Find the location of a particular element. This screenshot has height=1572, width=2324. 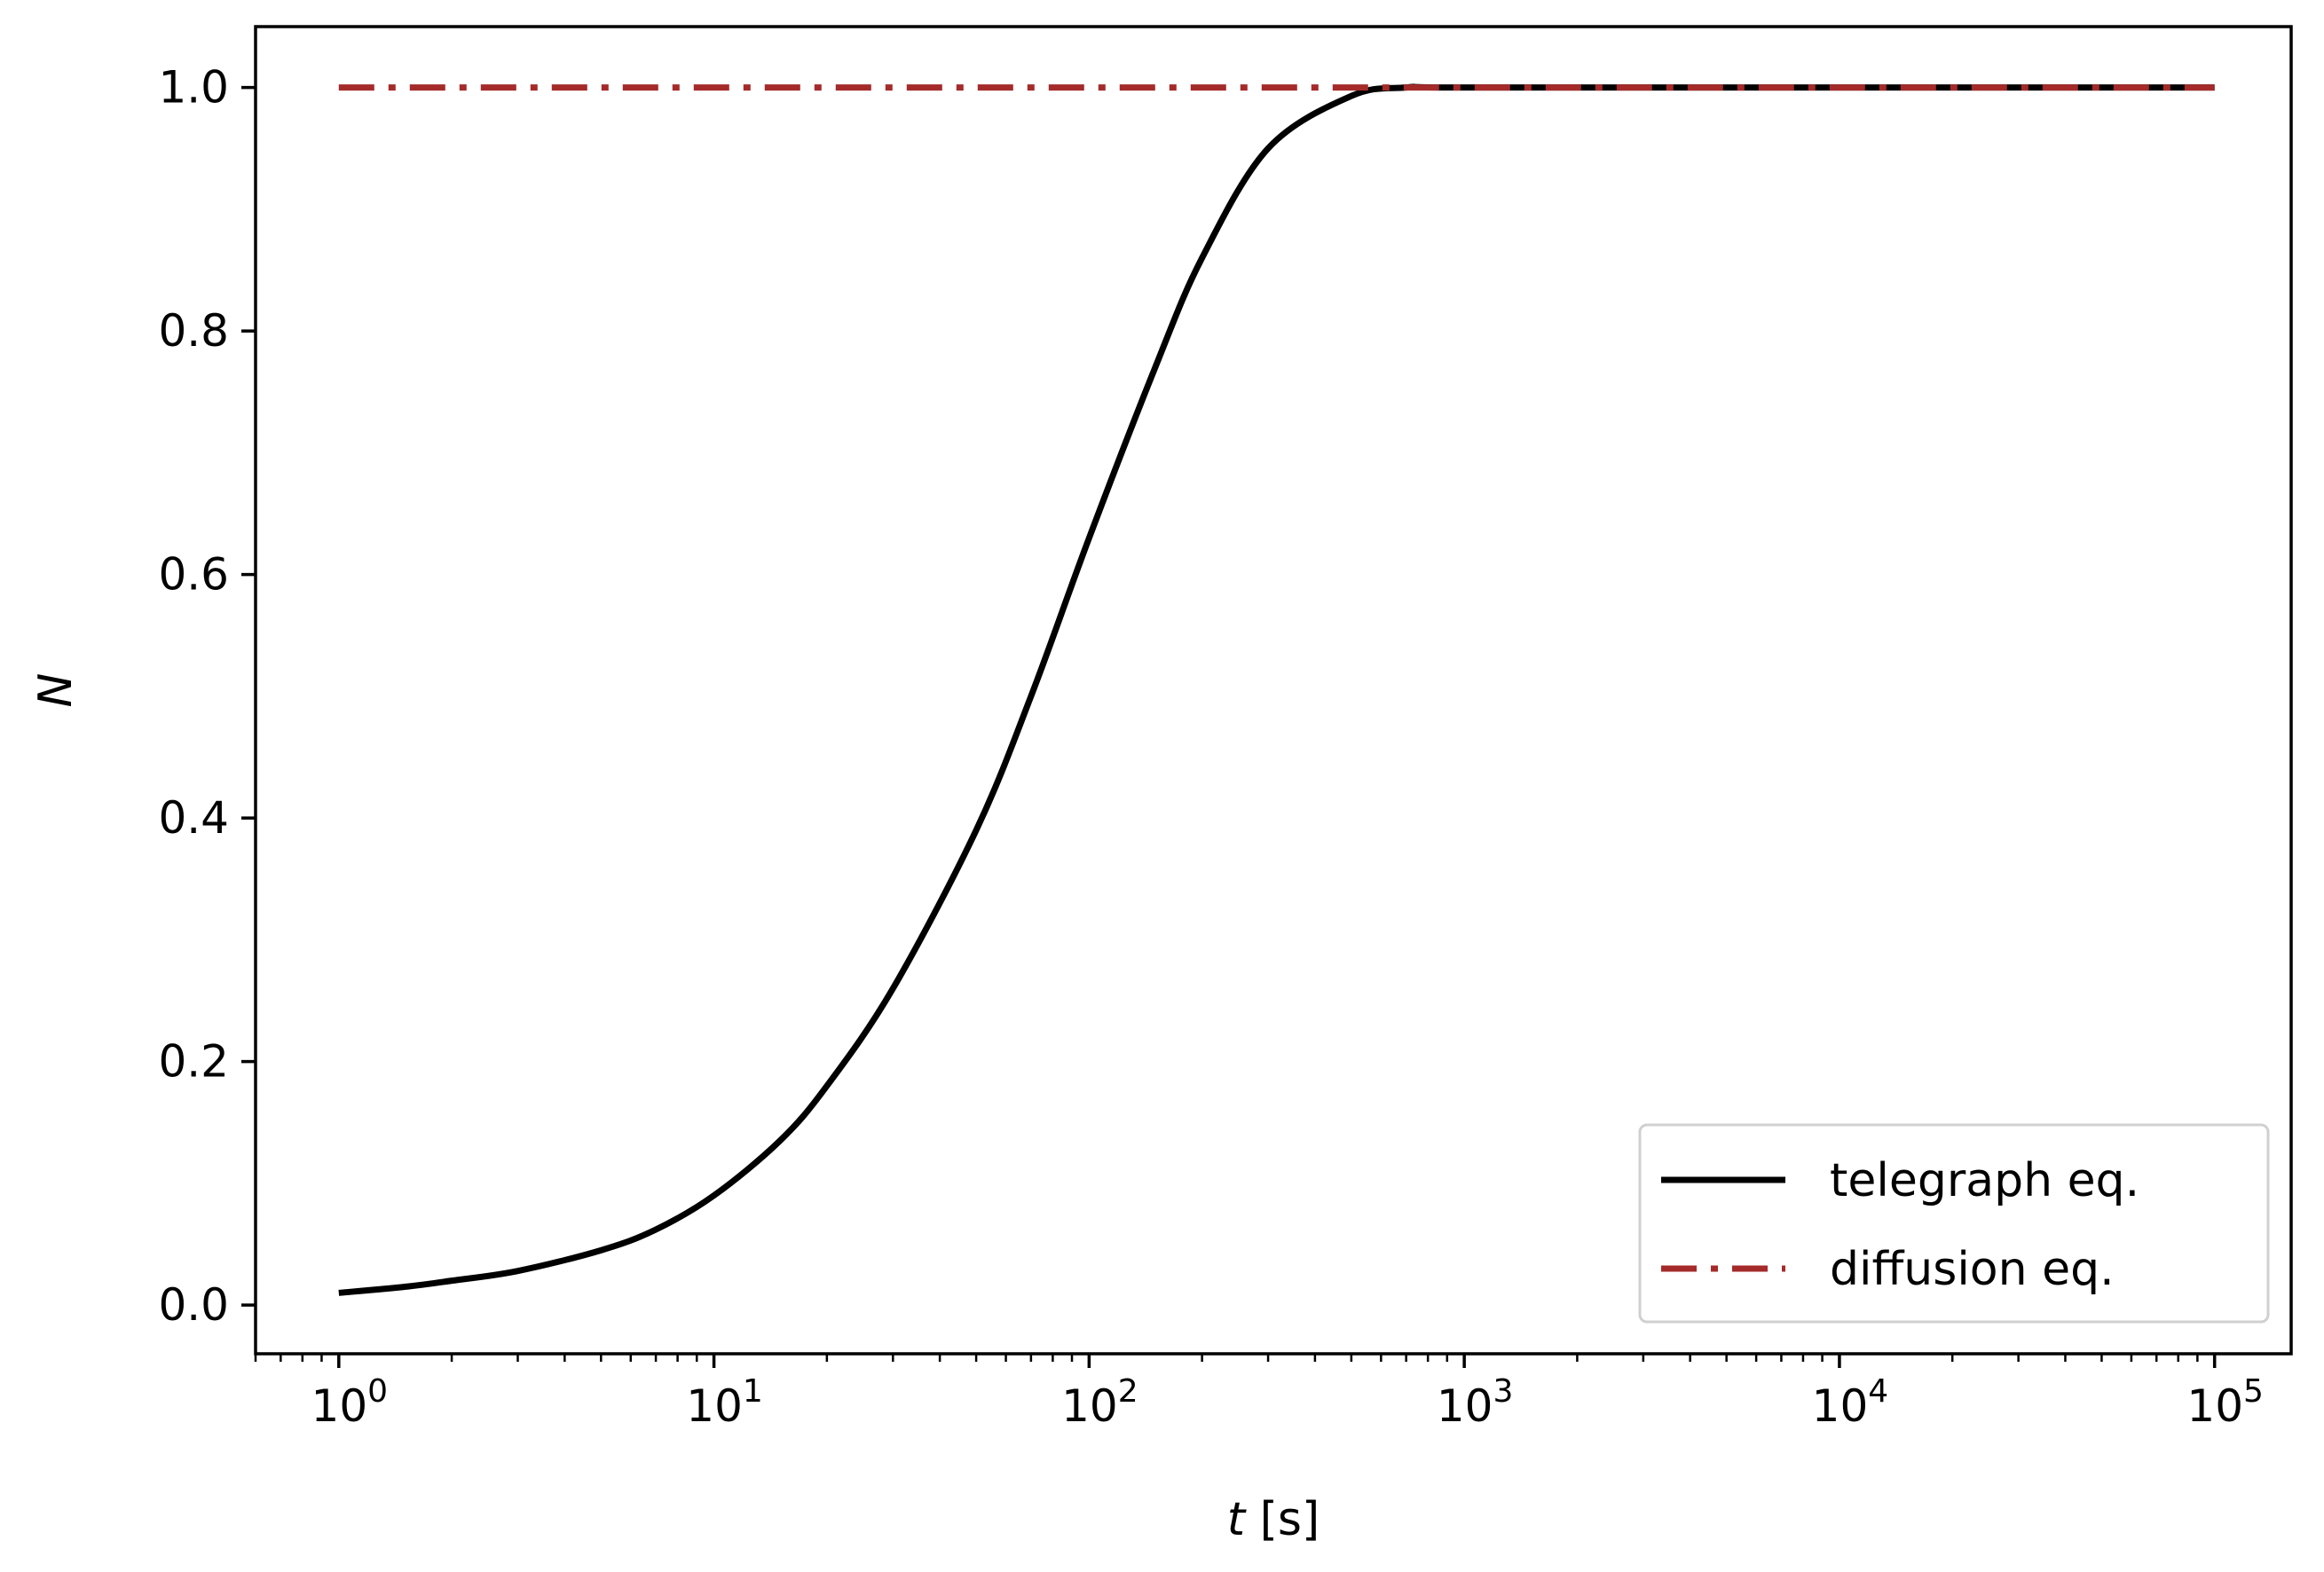

x-tick-label: 10⁵ is located at coordinates (2225, 1402).